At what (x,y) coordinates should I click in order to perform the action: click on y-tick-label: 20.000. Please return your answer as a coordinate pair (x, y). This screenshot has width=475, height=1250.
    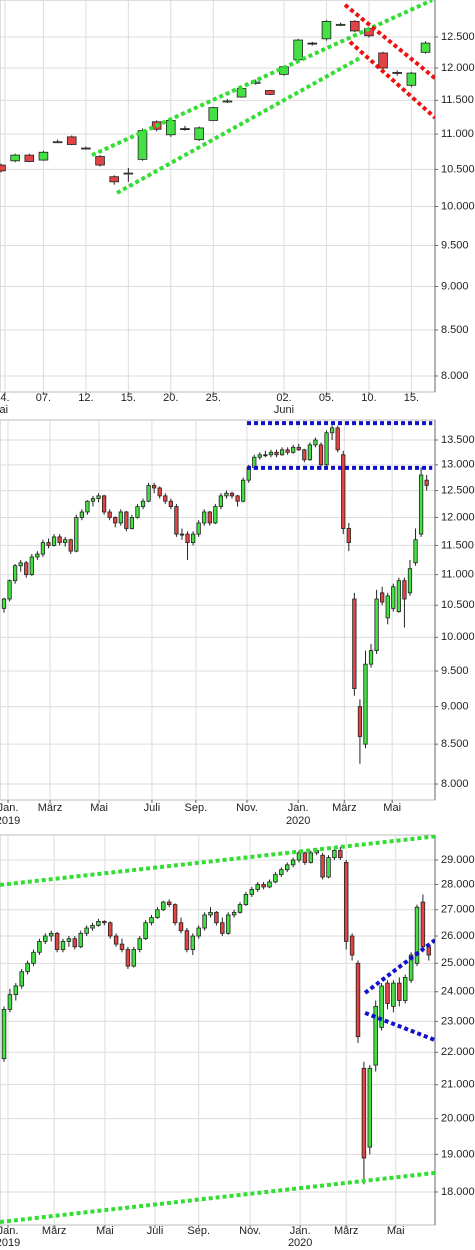
    Looking at the image, I should click on (458, 1119).